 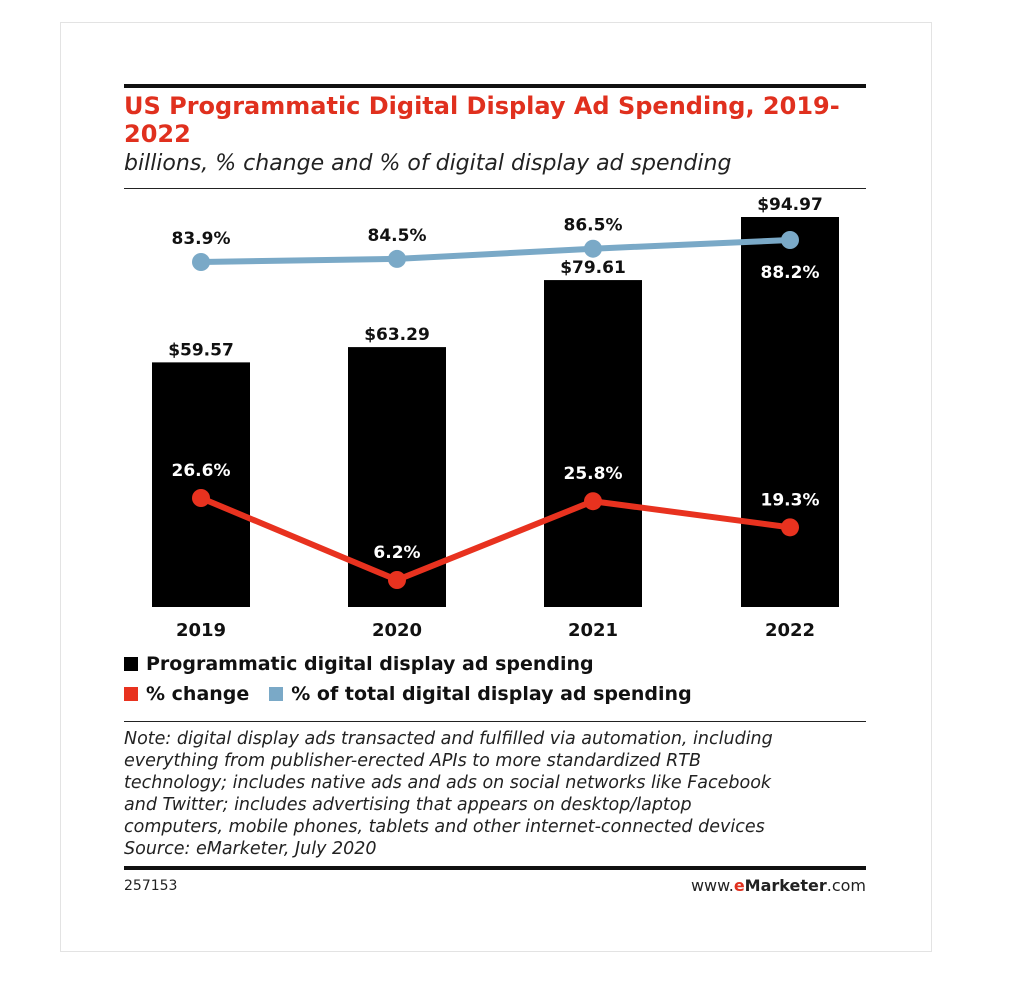 I want to click on brand-prefix: www., so click(x=712, y=885).